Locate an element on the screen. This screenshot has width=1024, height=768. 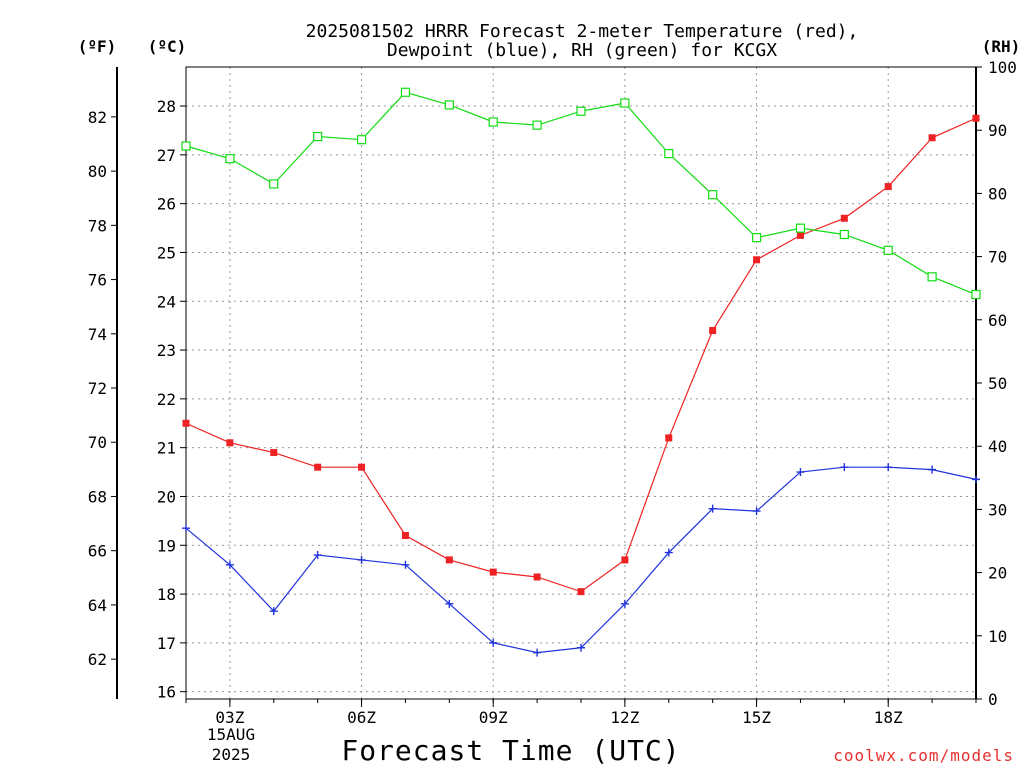
rh-tick-label: 70 is located at coordinates (997, 257).